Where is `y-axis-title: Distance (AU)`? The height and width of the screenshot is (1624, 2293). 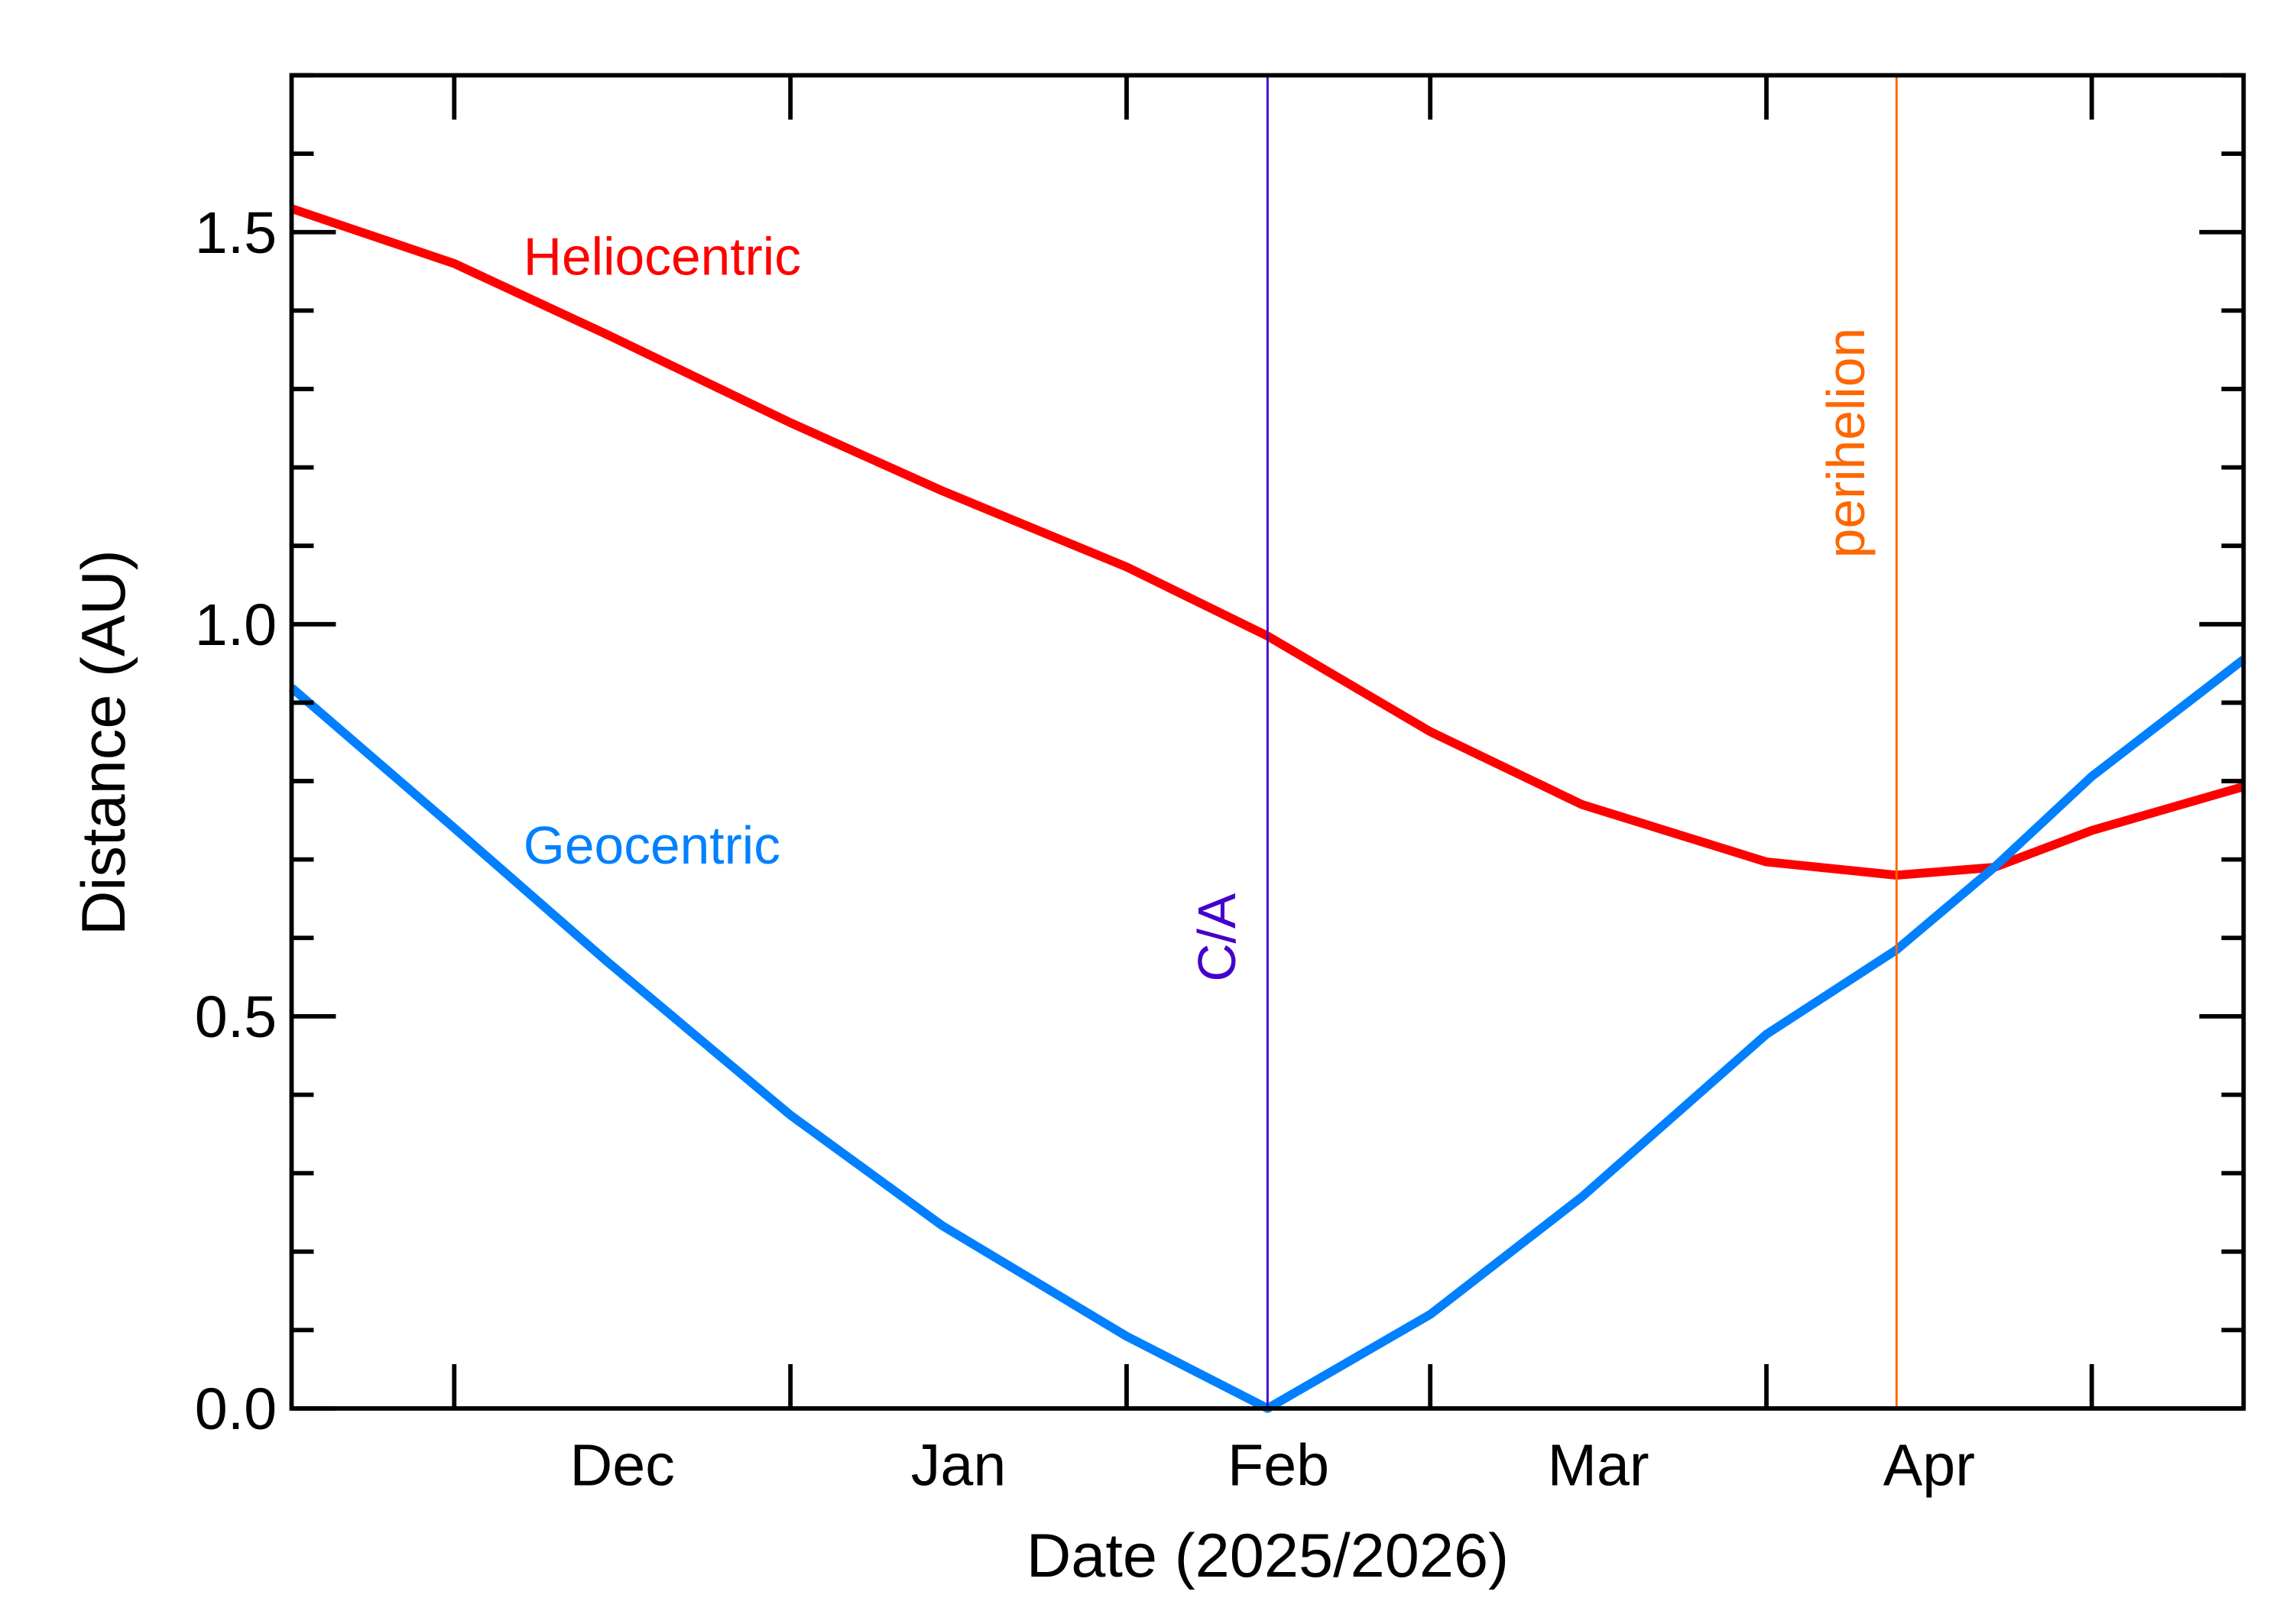
y-axis-title: Distance (AU) is located at coordinates (104, 742).